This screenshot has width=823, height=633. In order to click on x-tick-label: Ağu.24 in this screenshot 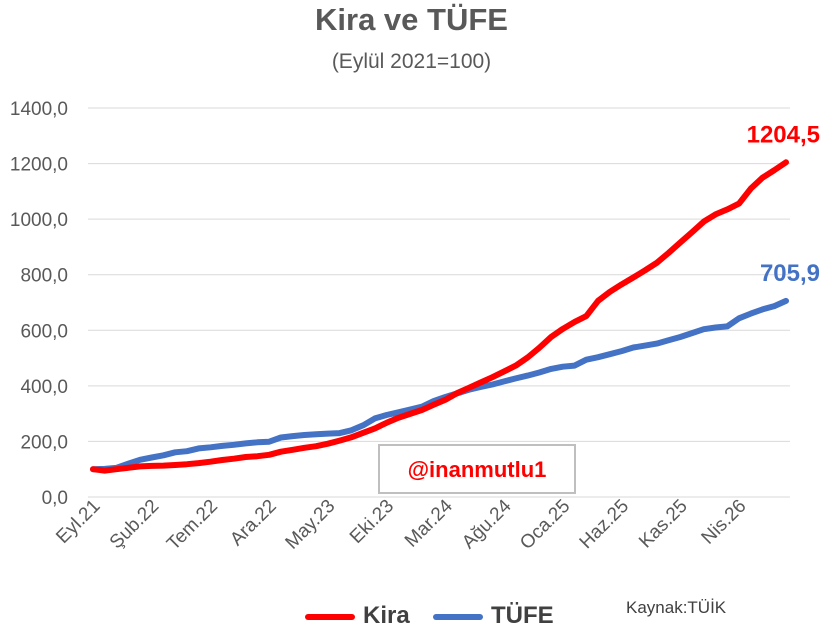, I will do `click(487, 524)`.